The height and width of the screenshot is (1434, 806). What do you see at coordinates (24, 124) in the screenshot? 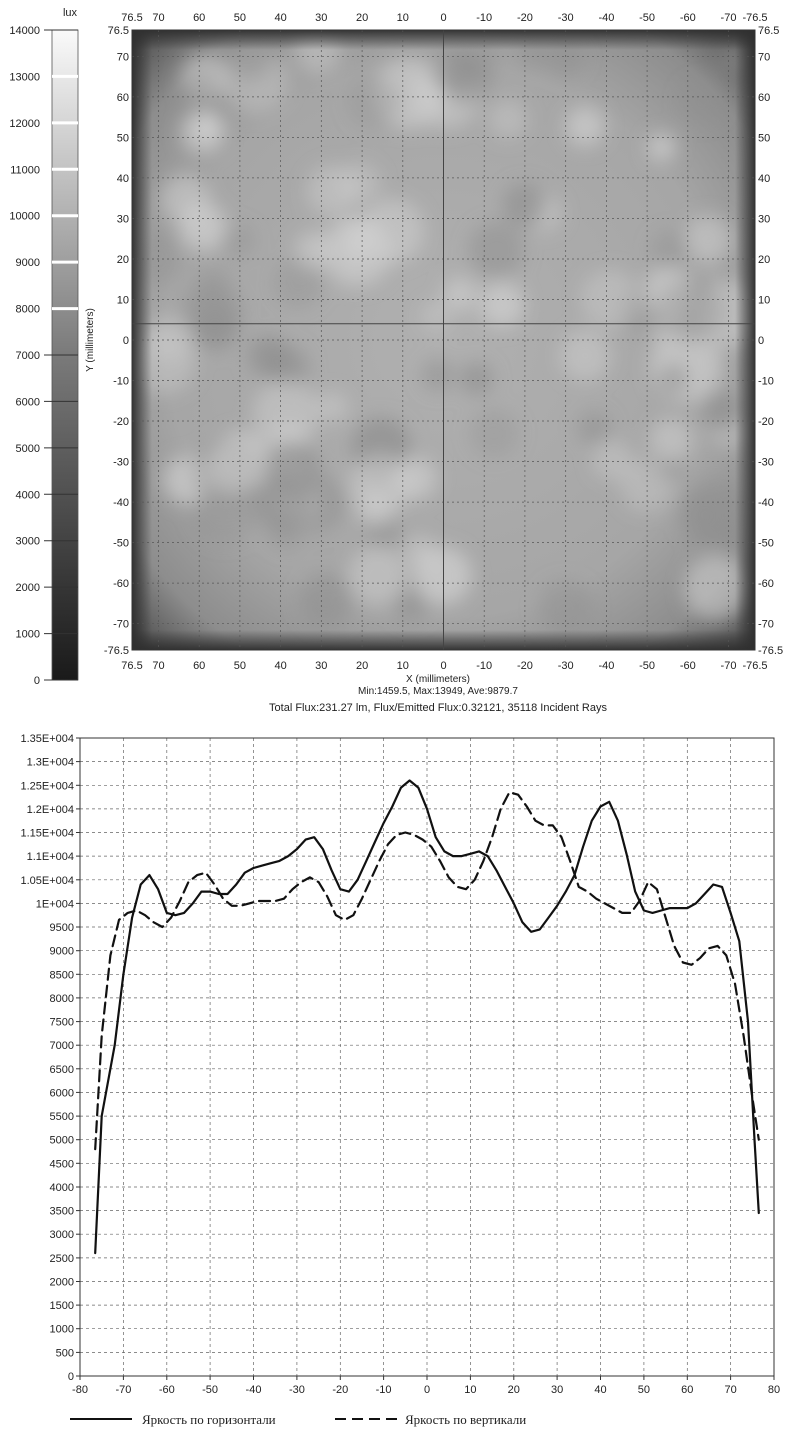
I see `colorbar-tick-label: 12000` at bounding box center [24, 124].